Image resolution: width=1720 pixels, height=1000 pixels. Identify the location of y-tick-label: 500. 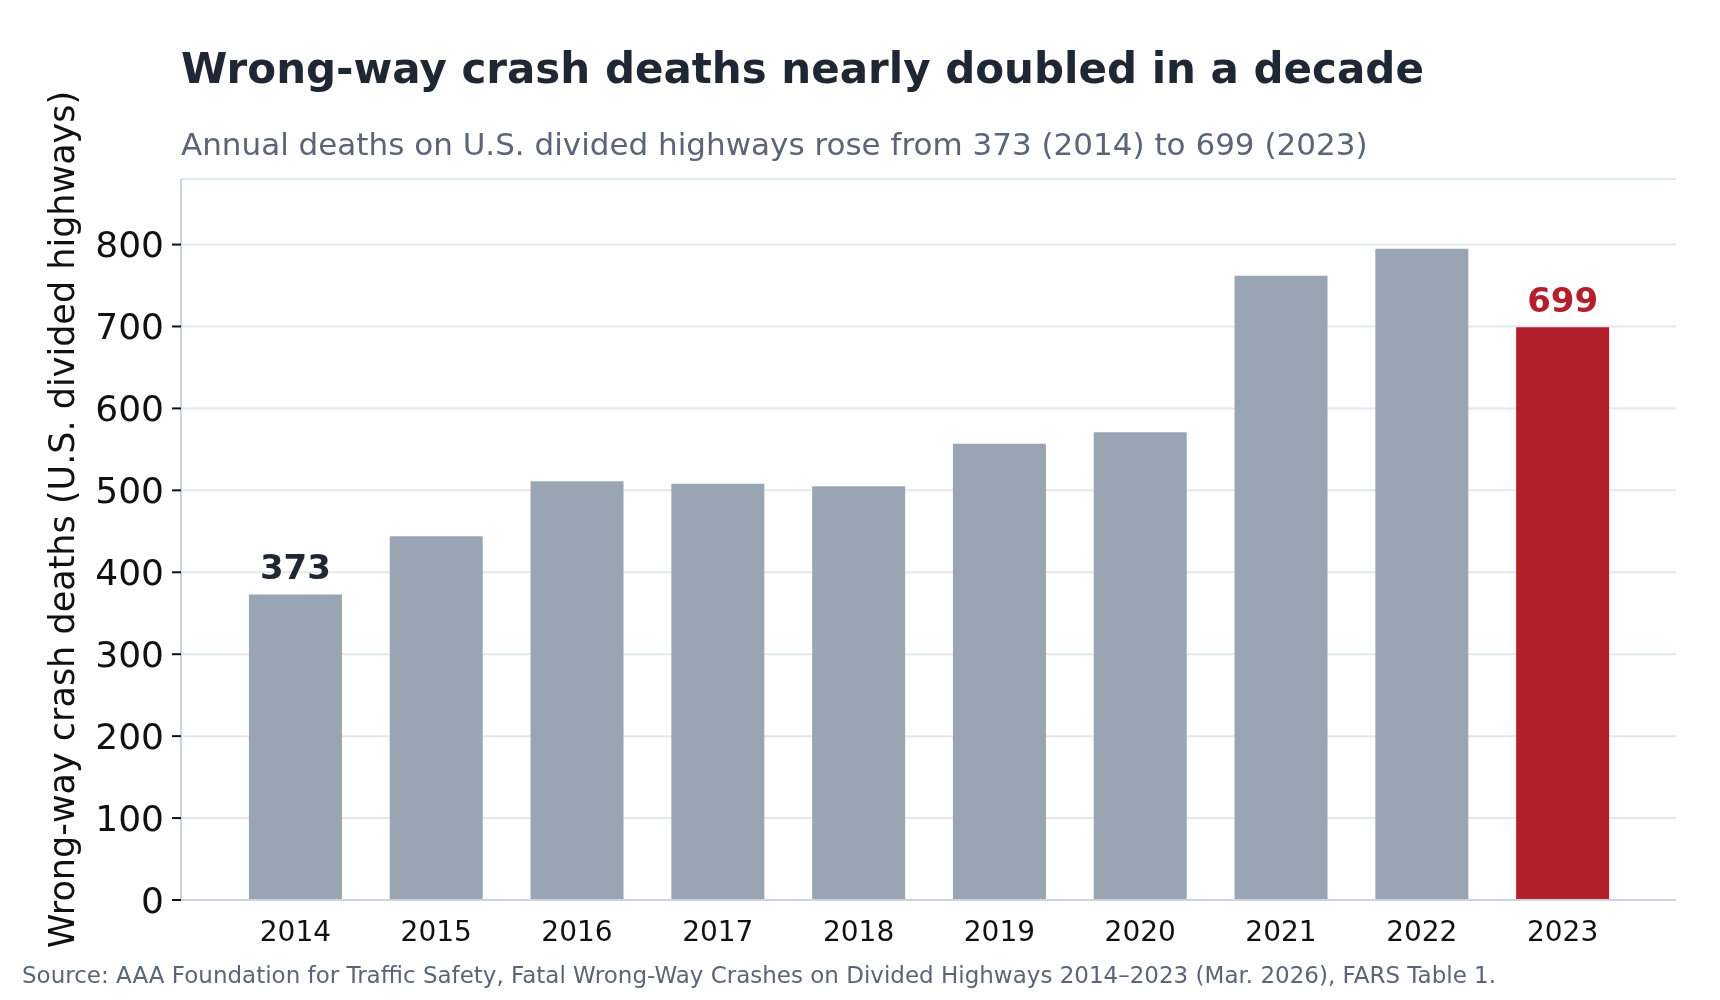
(129, 491).